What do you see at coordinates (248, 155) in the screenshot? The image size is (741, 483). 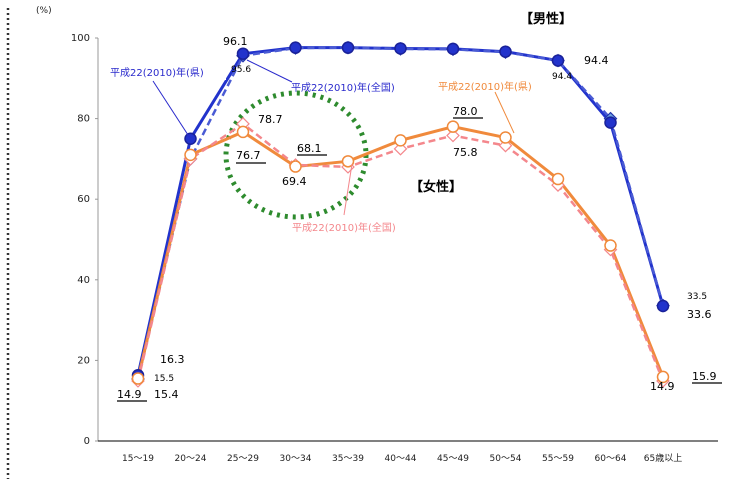 I see `data-label: 76.7` at bounding box center [248, 155].